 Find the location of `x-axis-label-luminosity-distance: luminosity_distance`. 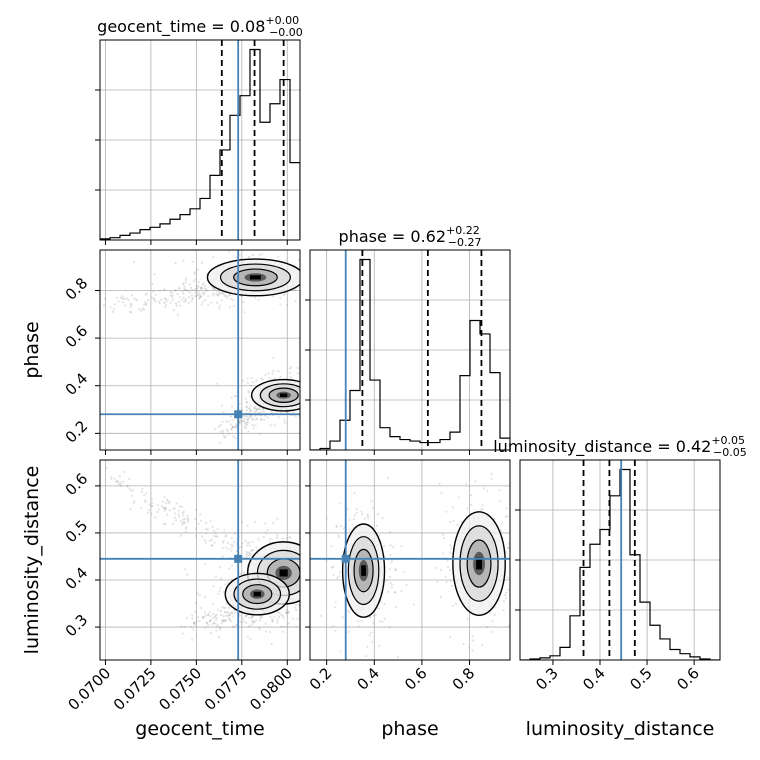

x-axis-label-luminosity-distance: luminosity_distance is located at coordinates (620, 729).